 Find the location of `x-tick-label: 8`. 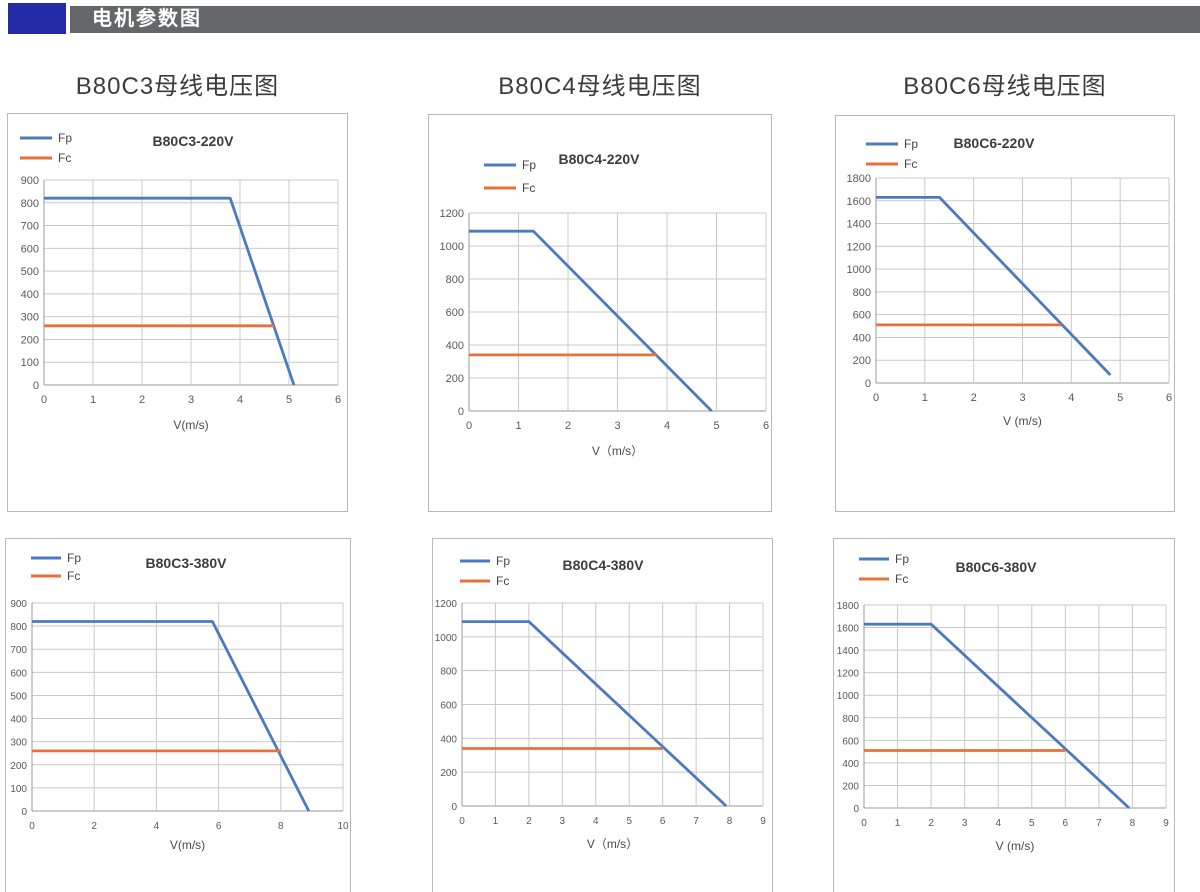

x-tick-label: 8 is located at coordinates (281, 826).